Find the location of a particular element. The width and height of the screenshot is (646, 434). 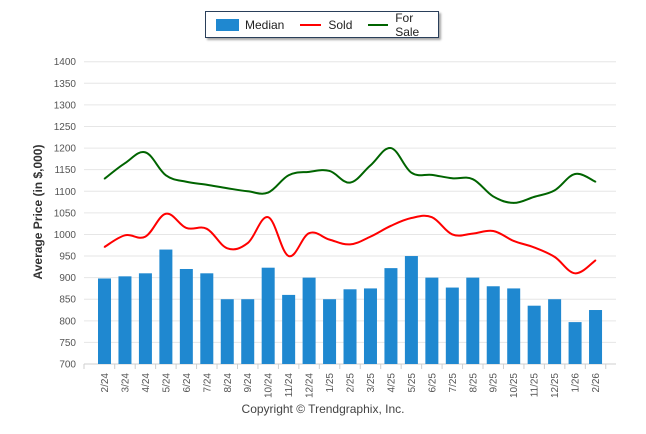

x-tick-label: 9/25 is located at coordinates (494, 383).